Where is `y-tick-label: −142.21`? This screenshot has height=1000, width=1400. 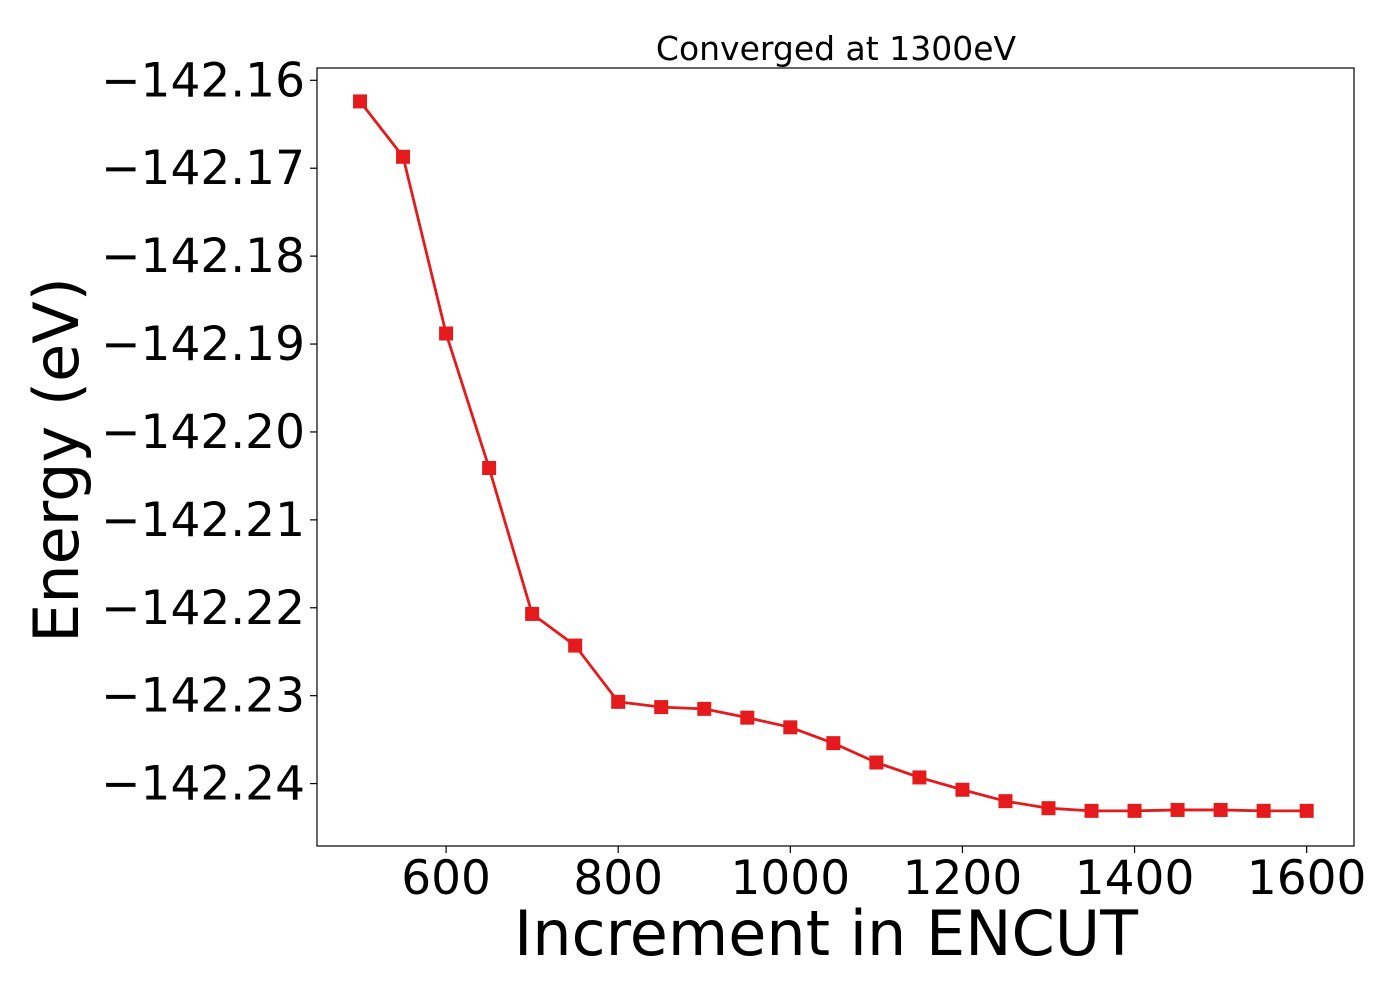
y-tick-label: −142.21 is located at coordinates (203, 520).